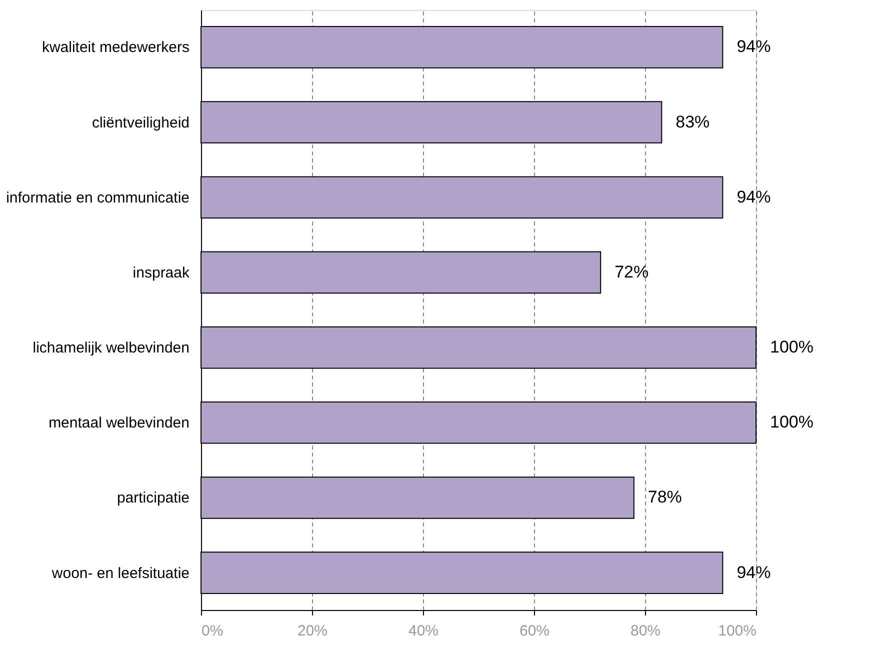 The height and width of the screenshot is (650, 895). What do you see at coordinates (111, 348) in the screenshot?
I see `y-tick-label: lichamelijk welbevinden` at bounding box center [111, 348].